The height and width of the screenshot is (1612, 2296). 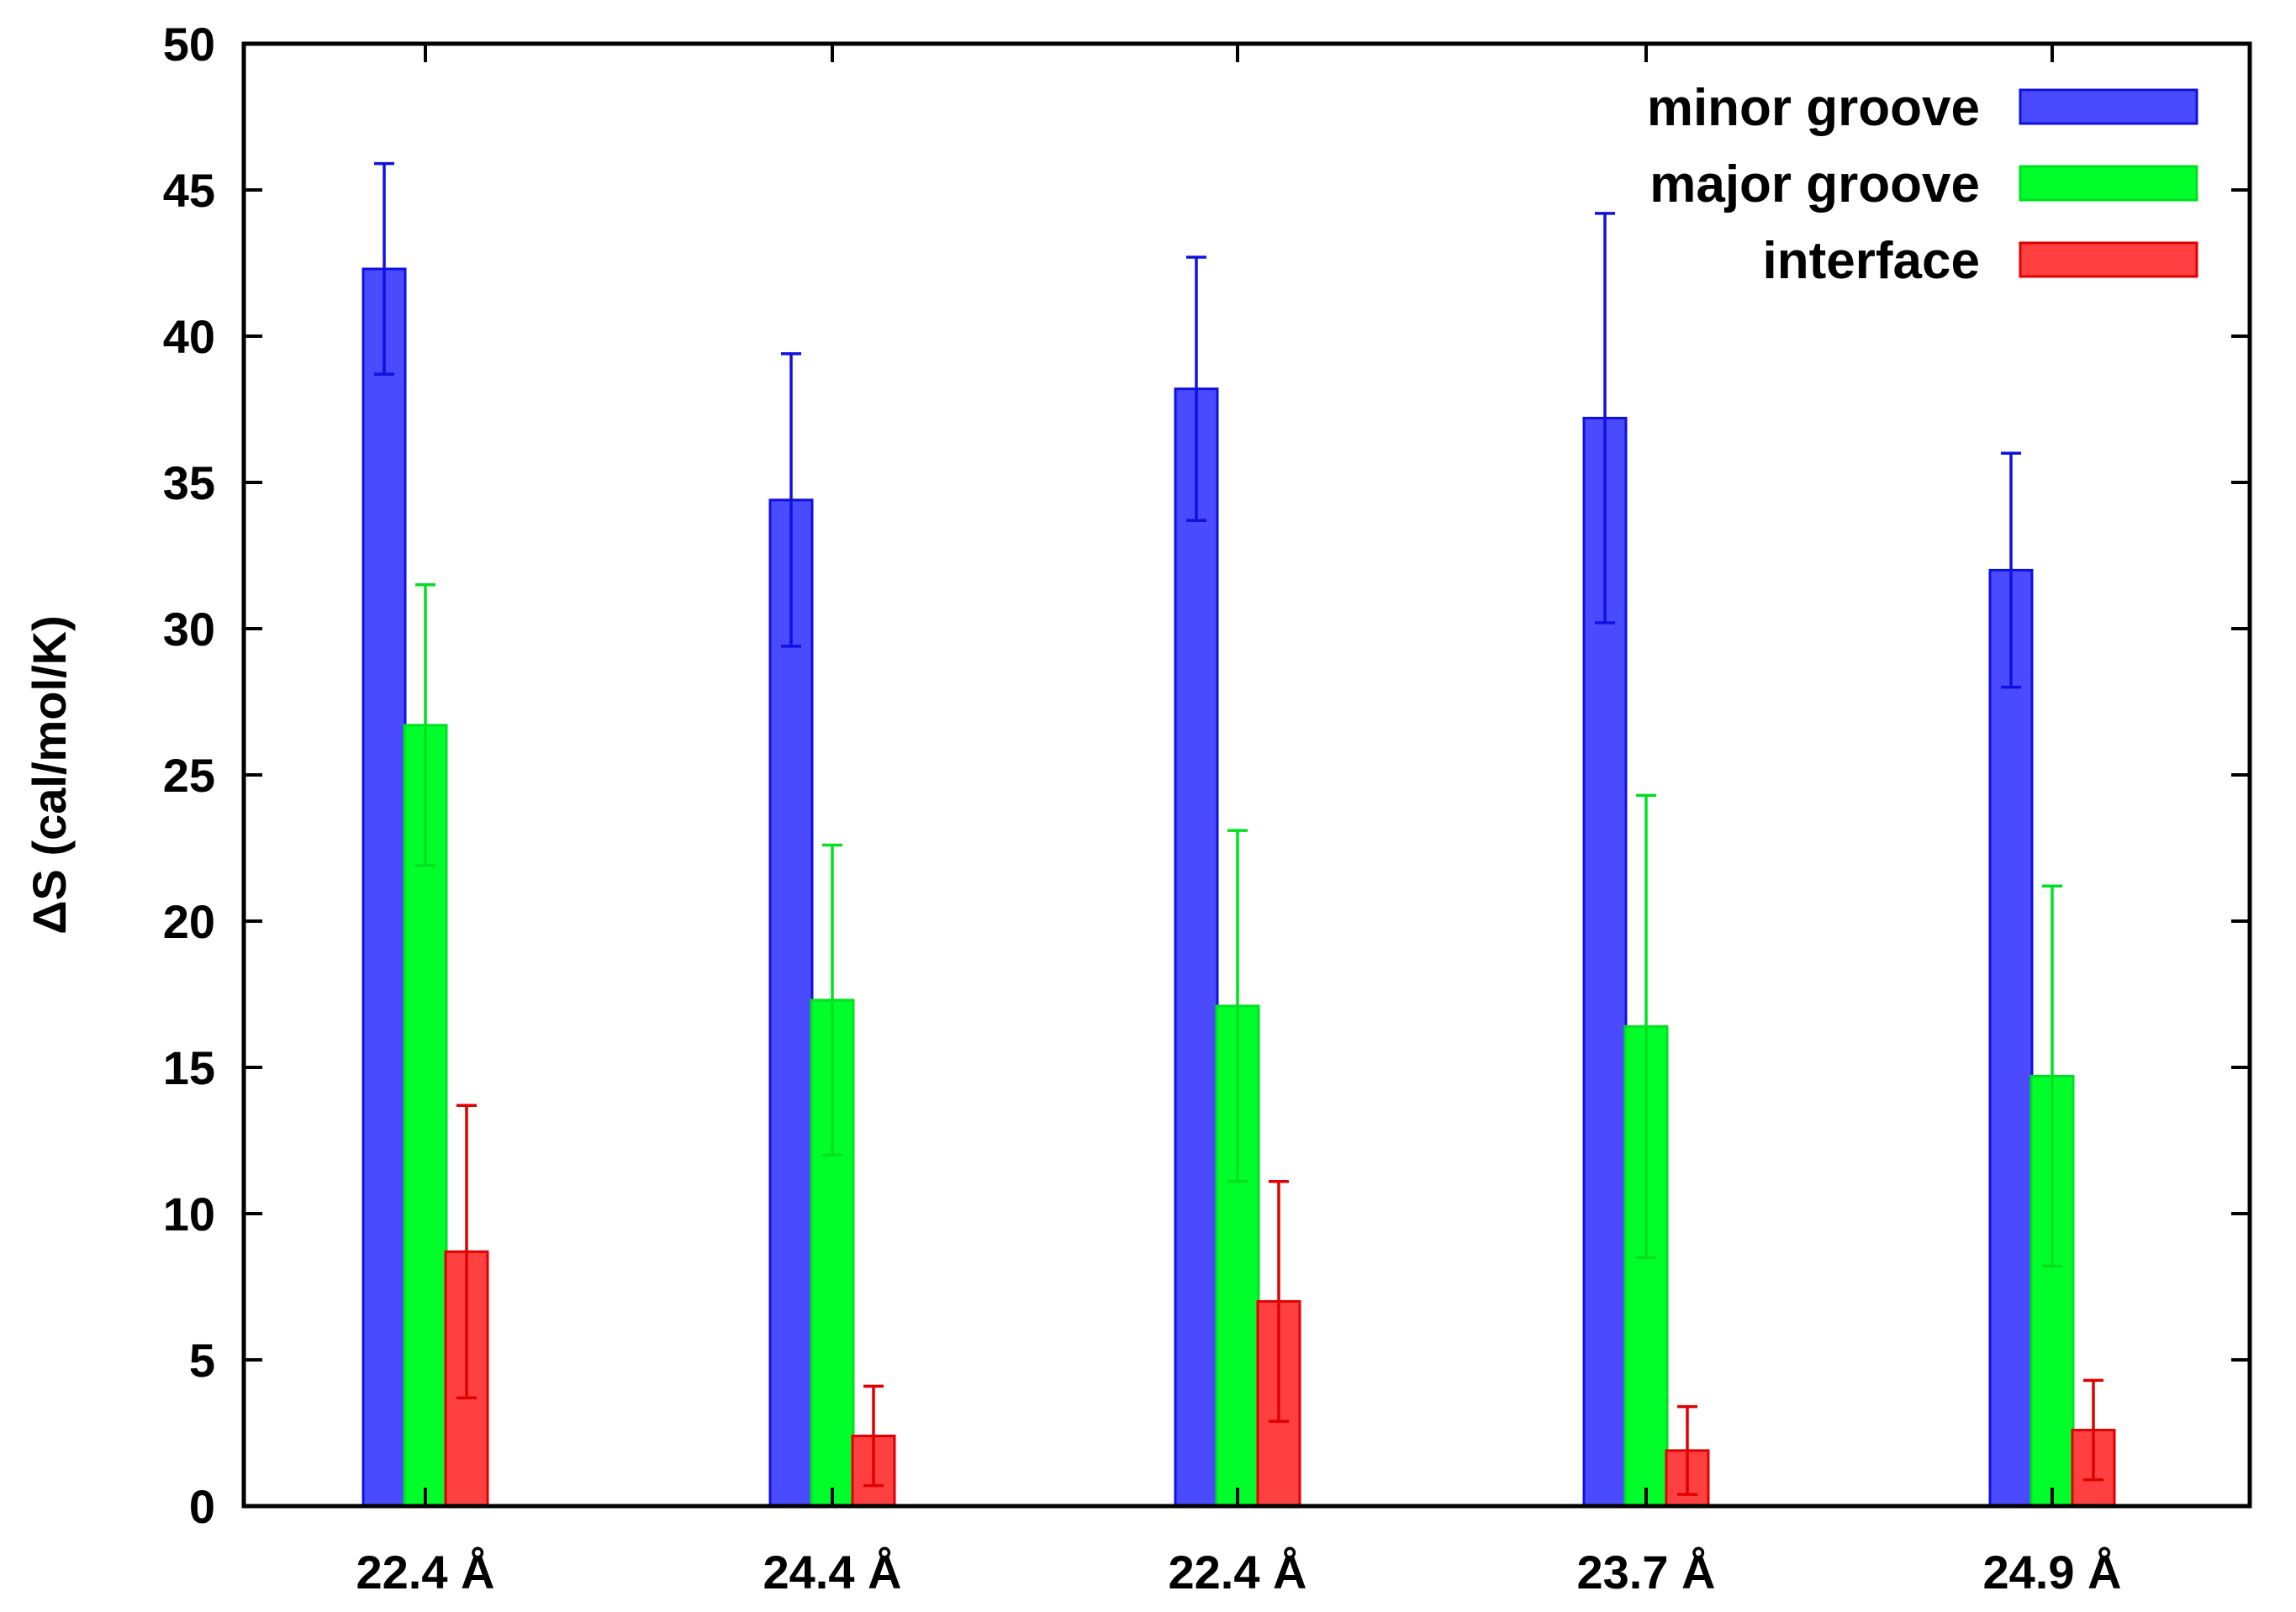 I want to click on x-tick-labels: 22.4 Å 24.4 Å 22.4 Å 23.7 Å 24.9 Å, so click(x=1239, y=1572).